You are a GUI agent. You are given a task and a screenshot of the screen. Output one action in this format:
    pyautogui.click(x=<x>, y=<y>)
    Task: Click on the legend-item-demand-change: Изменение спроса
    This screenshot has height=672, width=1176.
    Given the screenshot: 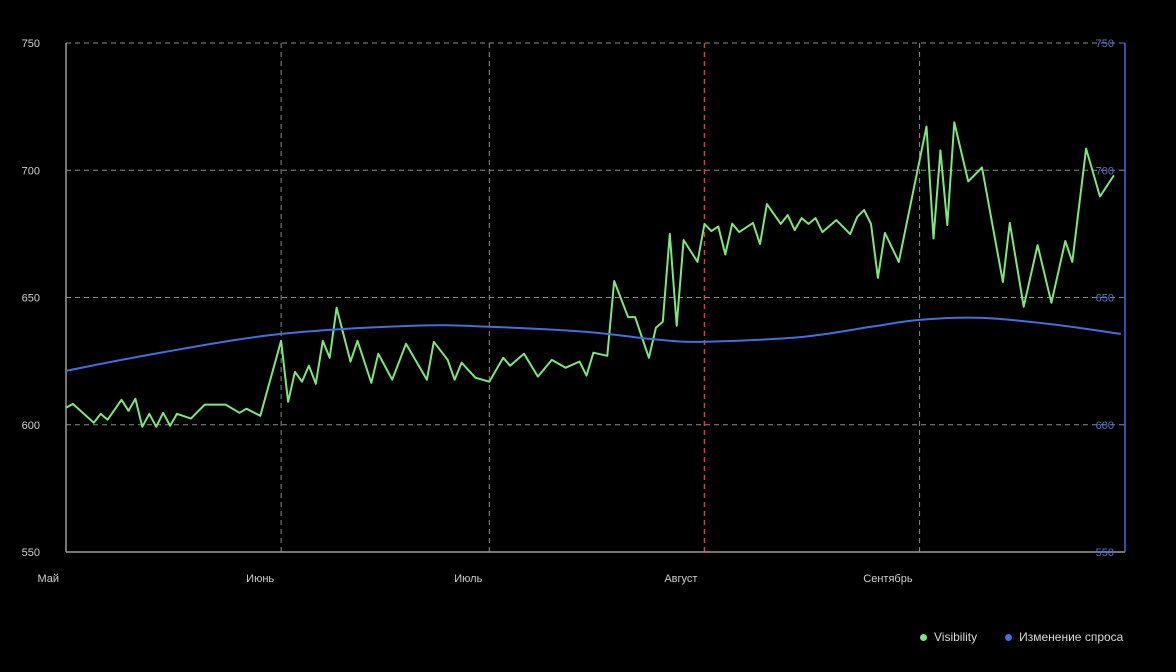 What is the action you would take?
    pyautogui.click(x=1064, y=637)
    